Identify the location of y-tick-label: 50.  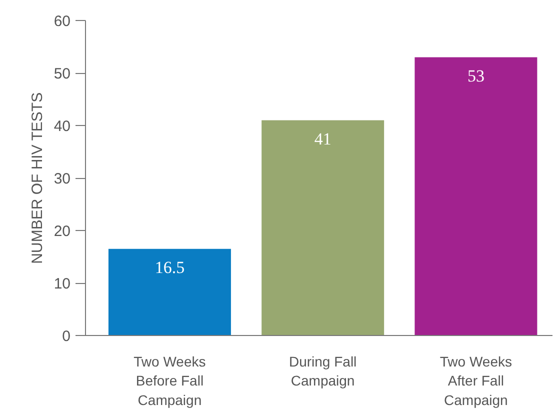
(62, 74).